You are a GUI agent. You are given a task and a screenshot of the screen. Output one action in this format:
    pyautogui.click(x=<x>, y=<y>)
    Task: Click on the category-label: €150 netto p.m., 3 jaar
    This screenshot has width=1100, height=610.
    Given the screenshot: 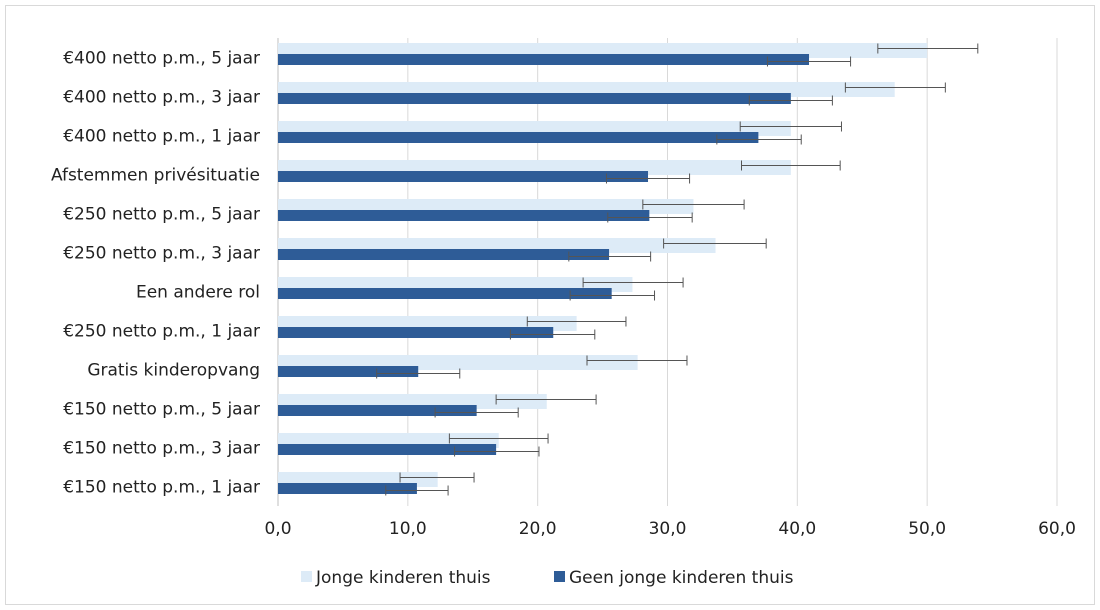 What is the action you would take?
    pyautogui.click(x=161, y=449)
    